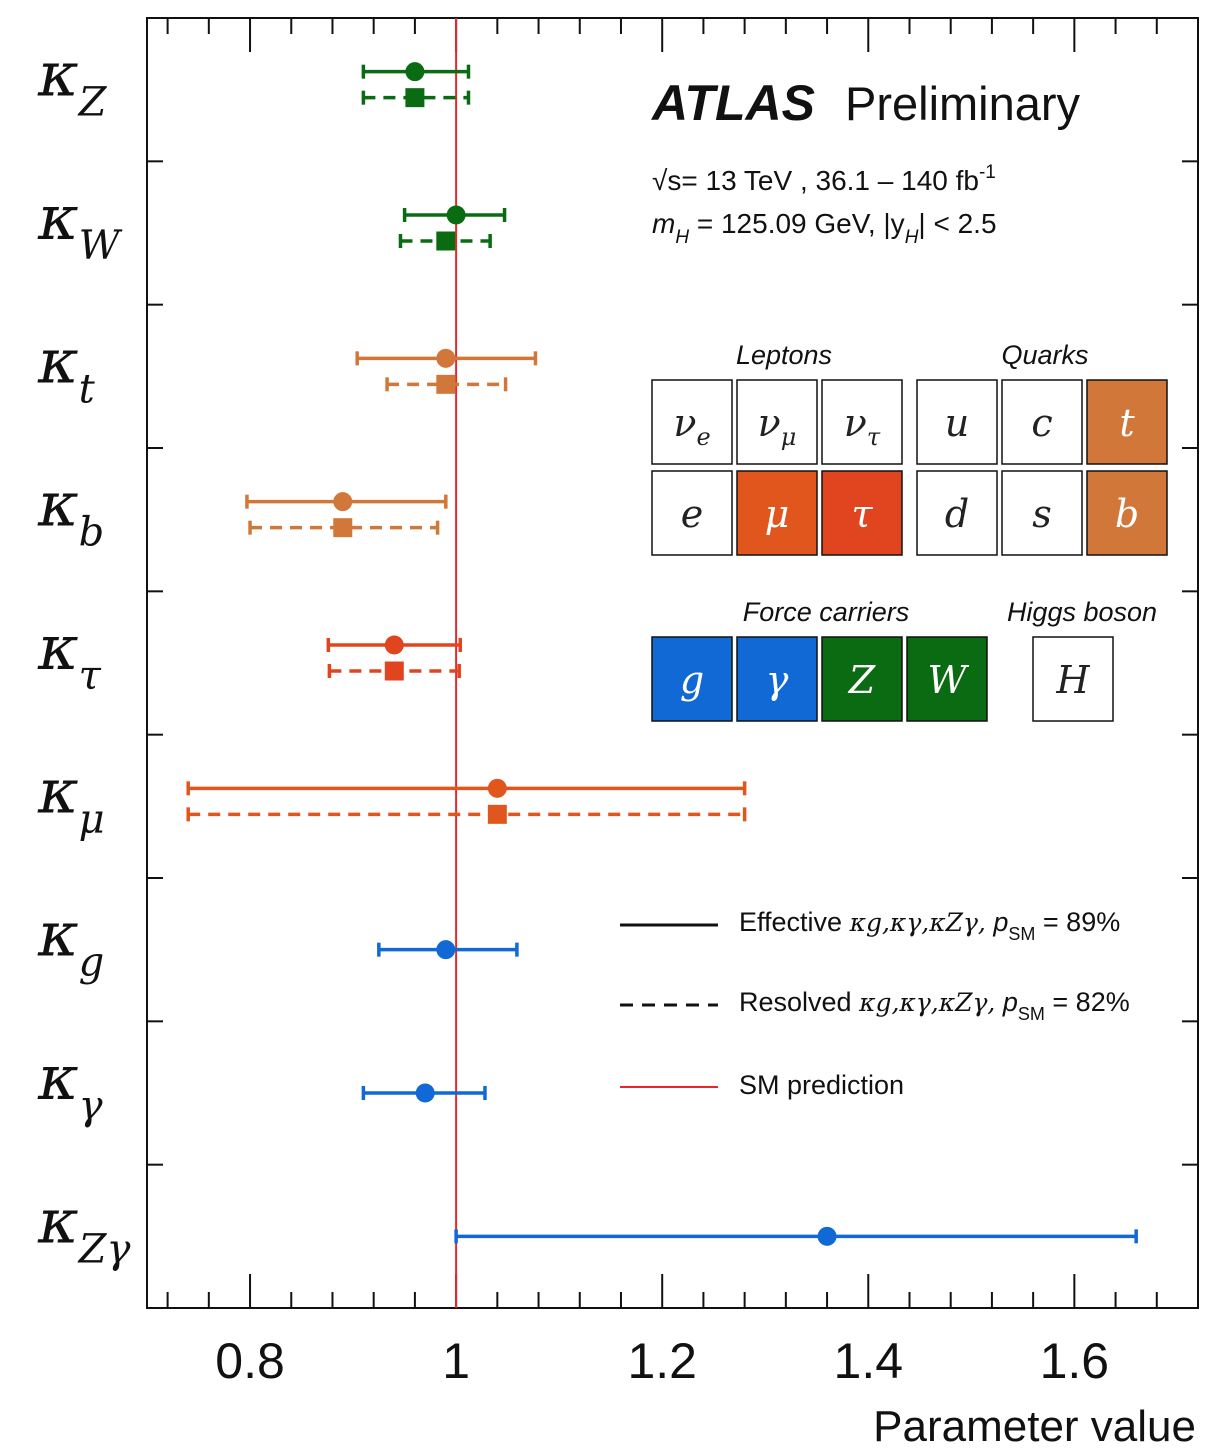 Image resolution: width=1231 pixels, height=1455 pixels. I want to click on particle-cell-3: u, so click(957, 422).